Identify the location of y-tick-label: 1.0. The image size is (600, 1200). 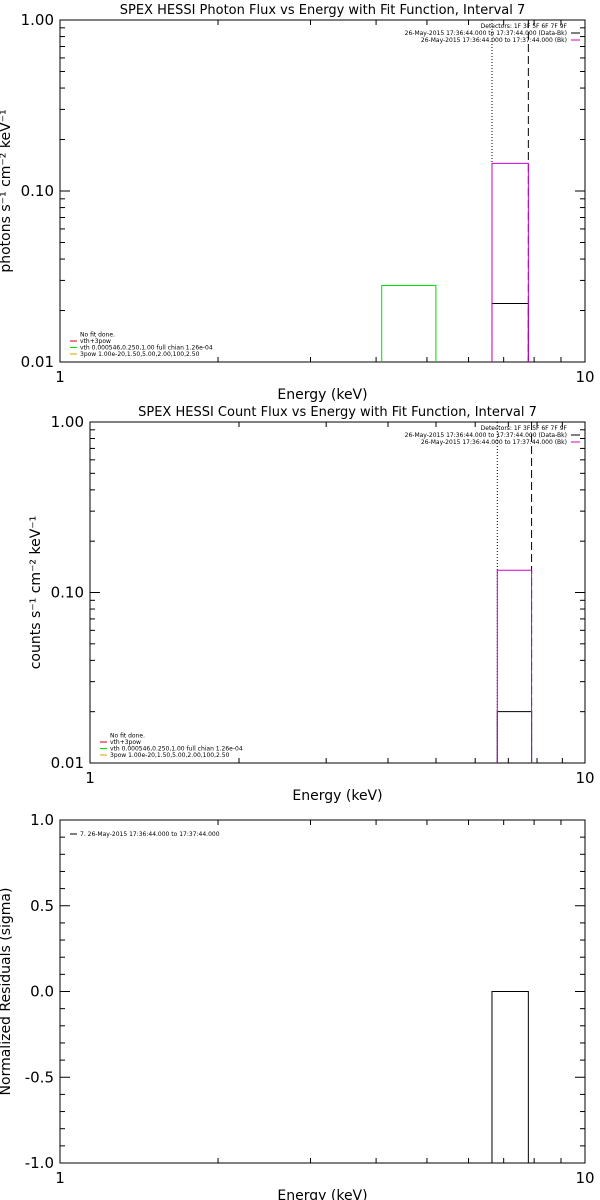
(42, 820).